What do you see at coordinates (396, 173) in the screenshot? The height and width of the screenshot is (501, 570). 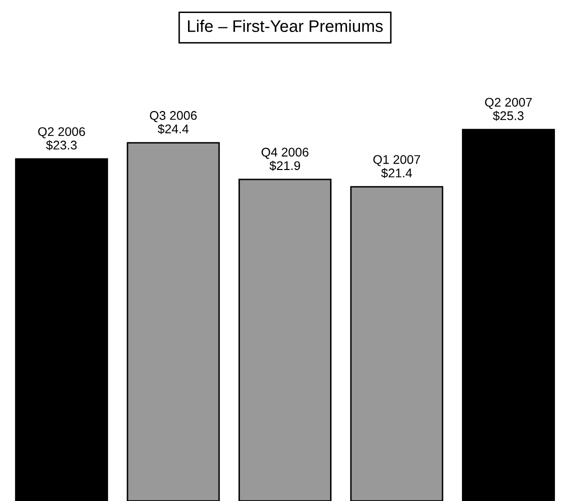 I see `data-label: $21.4` at bounding box center [396, 173].